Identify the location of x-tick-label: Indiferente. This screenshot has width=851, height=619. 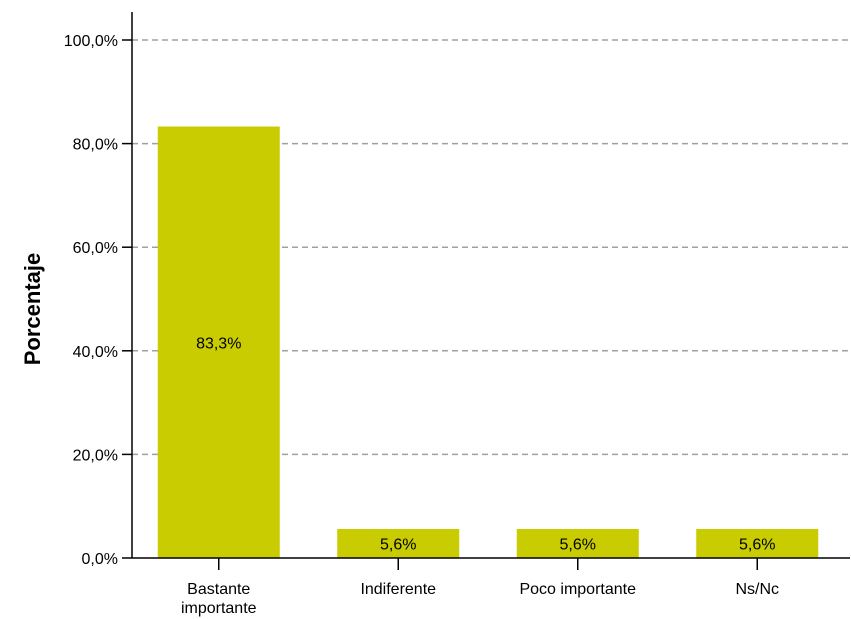
(398, 589).